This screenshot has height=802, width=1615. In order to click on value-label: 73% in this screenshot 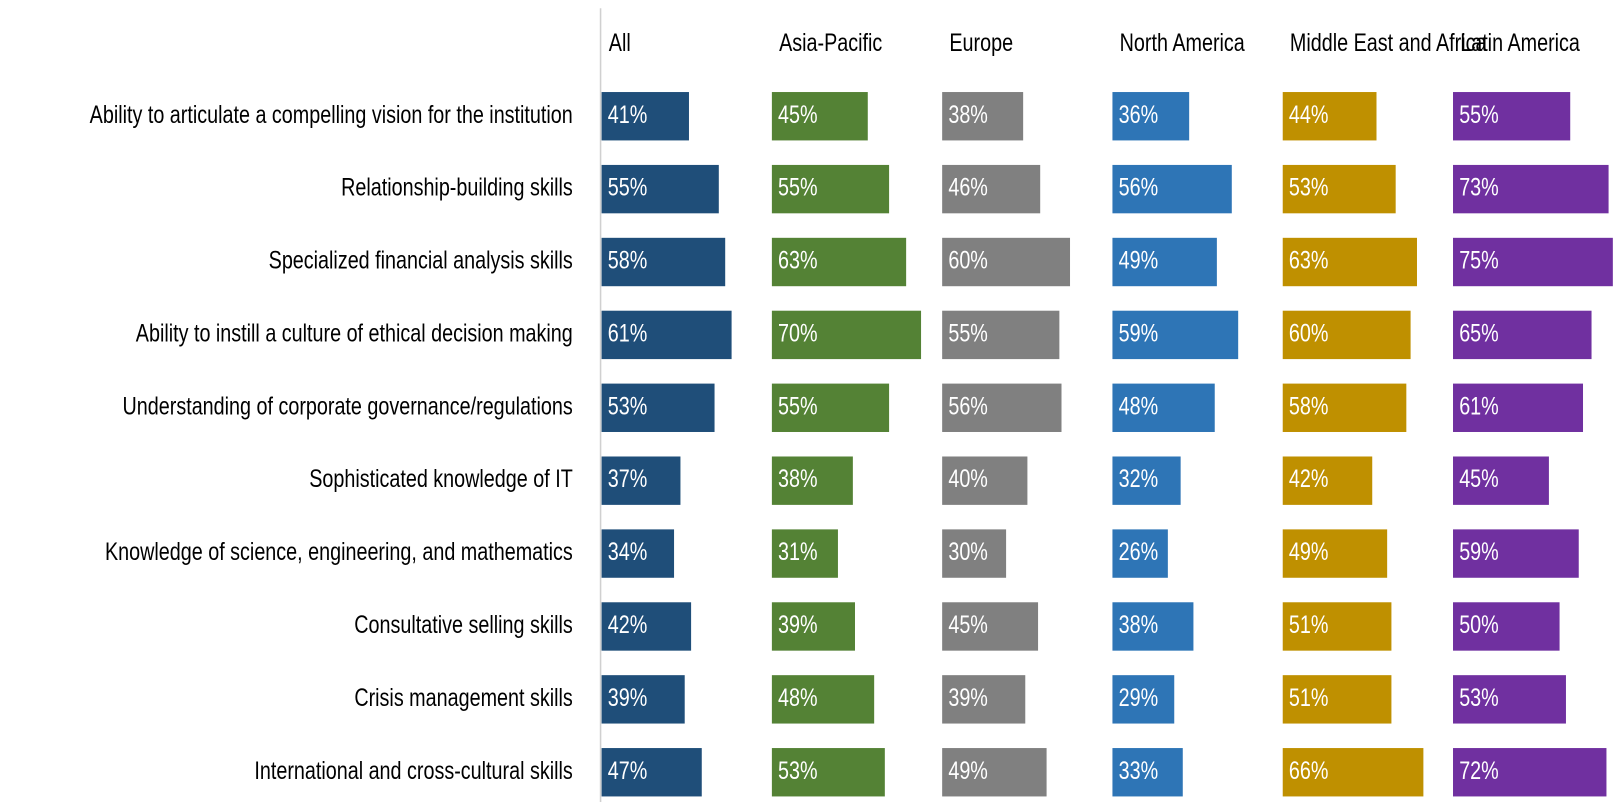, I will do `click(1479, 188)`.